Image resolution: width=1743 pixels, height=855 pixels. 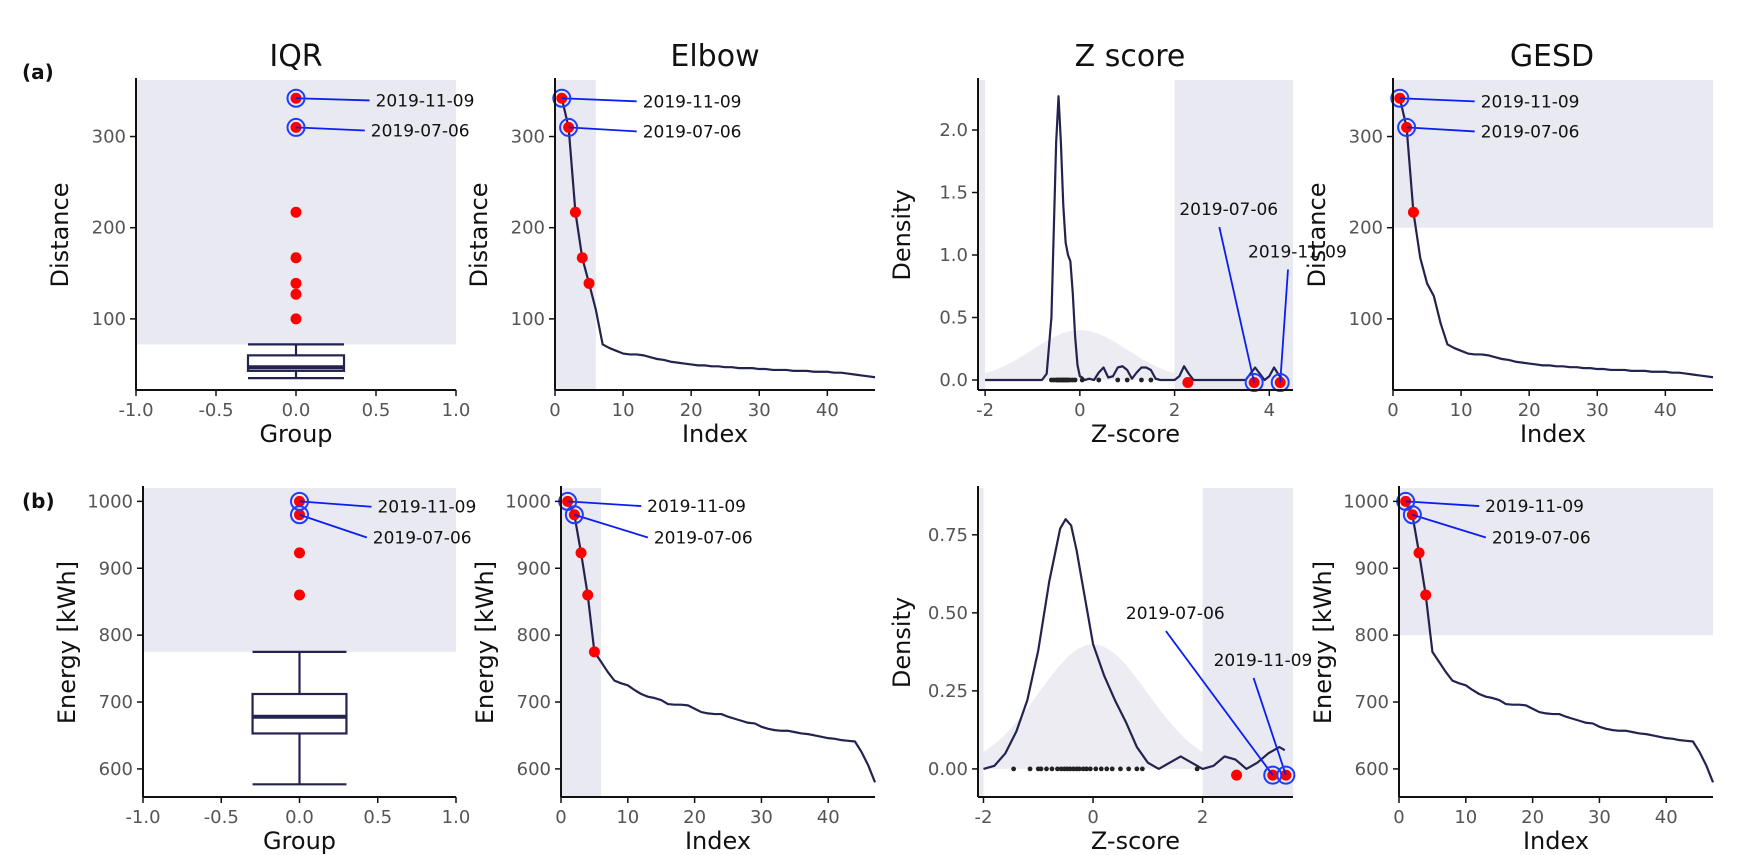 What do you see at coordinates (215, 410) in the screenshot?
I see `x-tick-label: -0.5` at bounding box center [215, 410].